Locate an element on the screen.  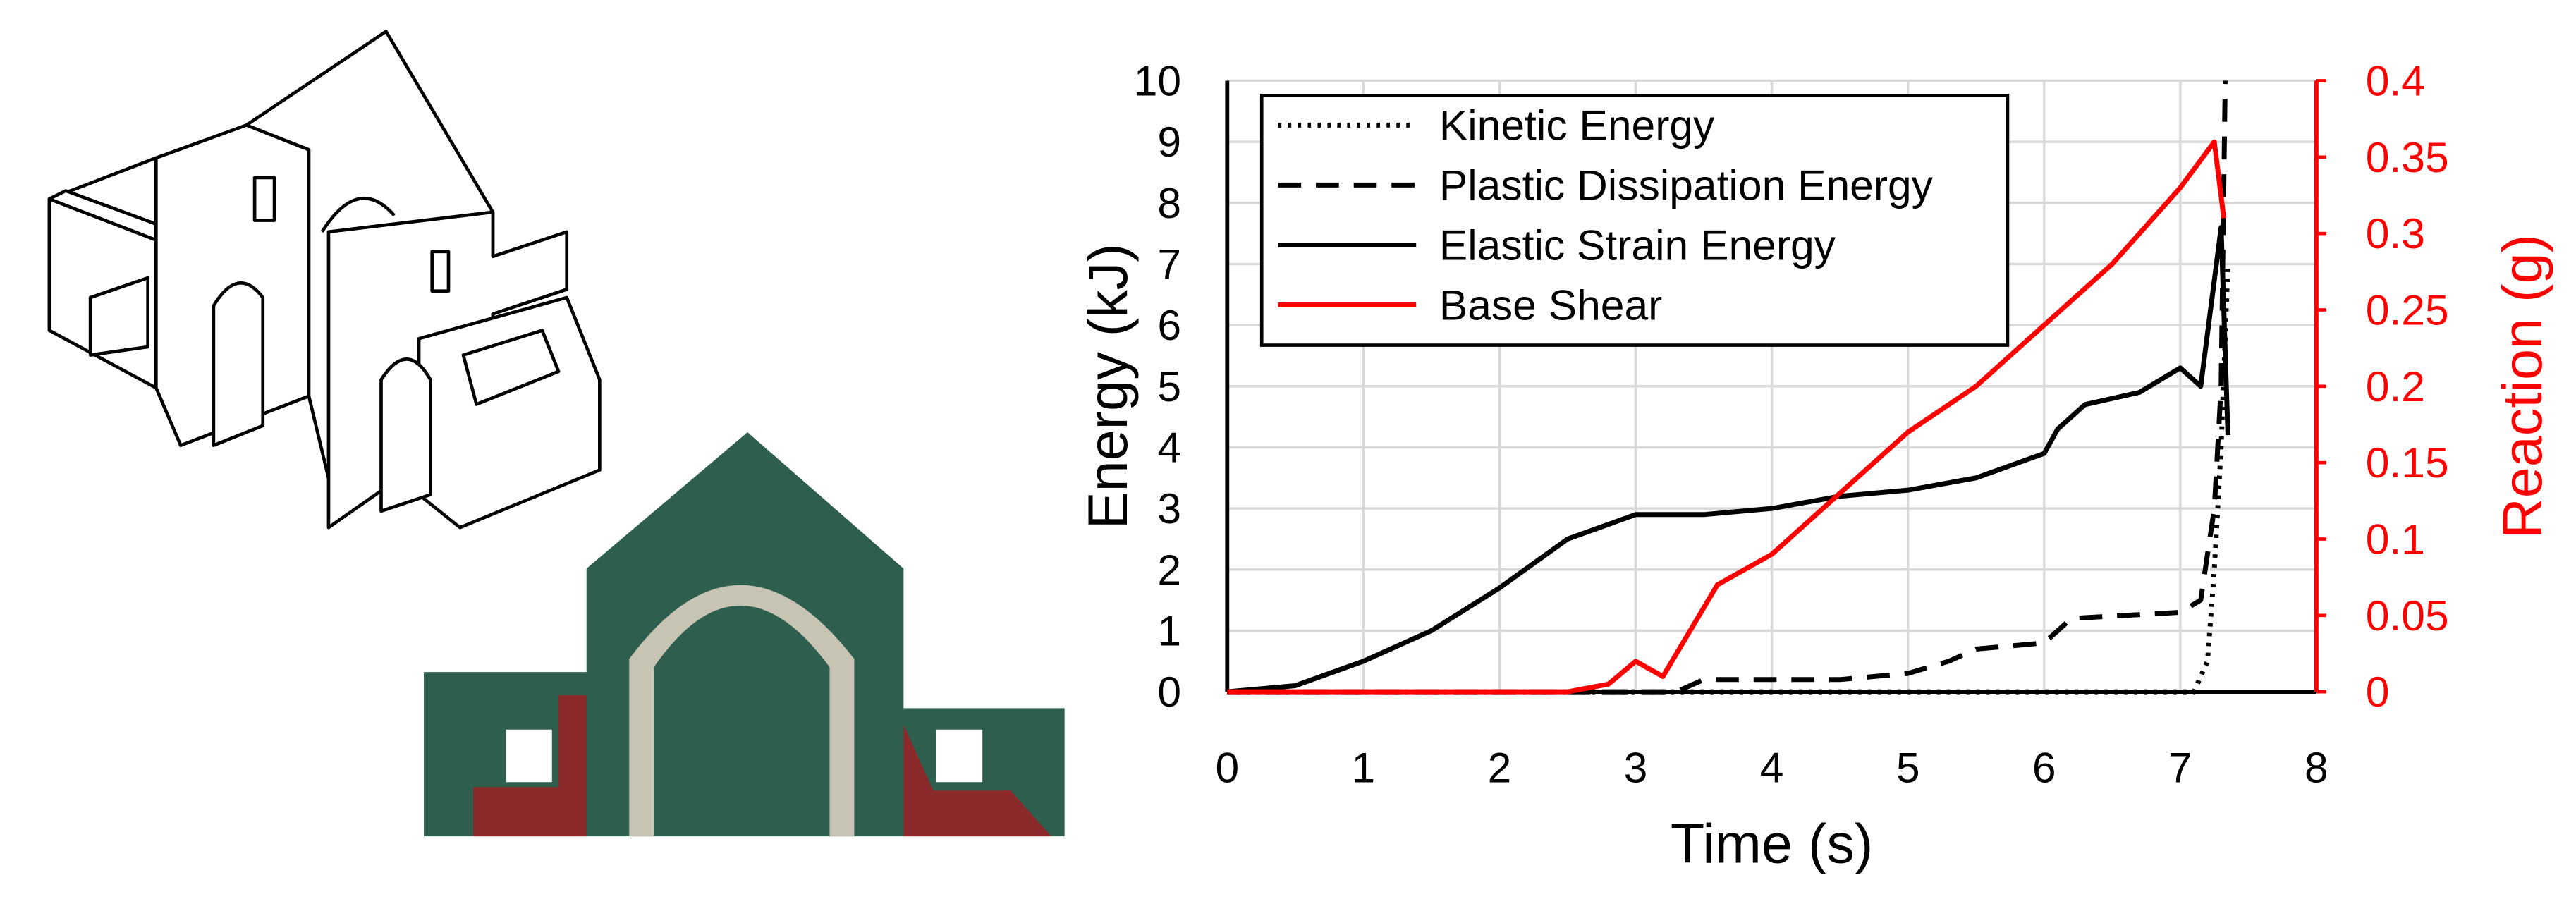
y2-tick-label: 0.3 is located at coordinates (2395, 233).